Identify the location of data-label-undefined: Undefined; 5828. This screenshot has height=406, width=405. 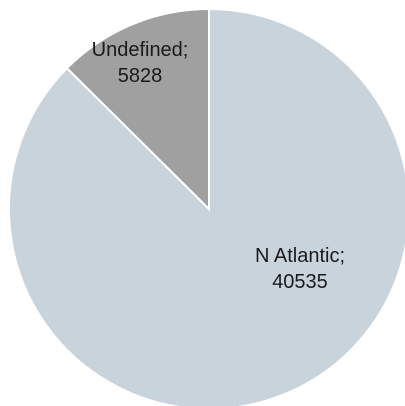
(140, 63).